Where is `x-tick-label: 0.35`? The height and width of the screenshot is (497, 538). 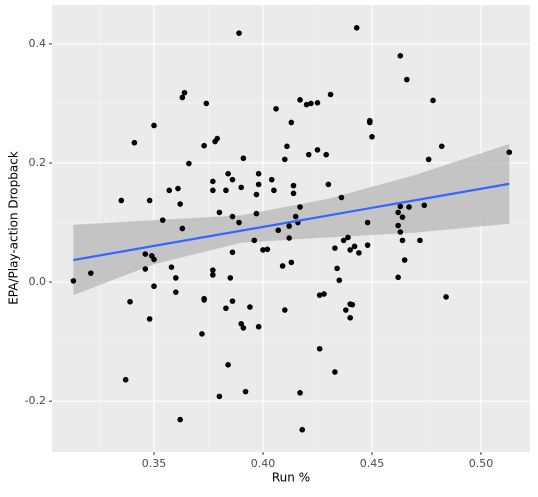
x-tick-label: 0.35 is located at coordinates (154, 463).